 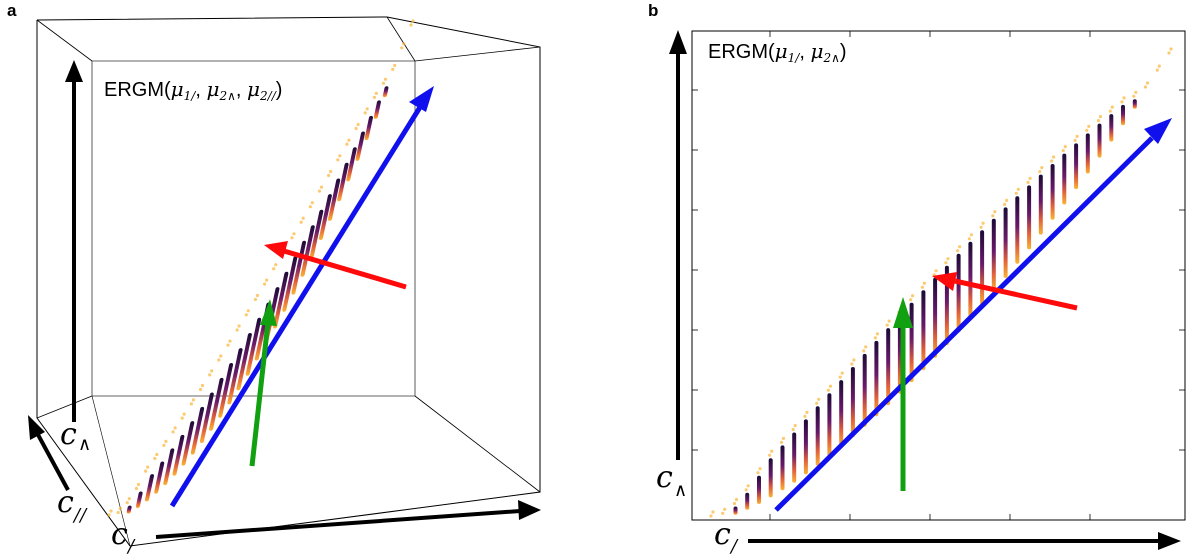 What do you see at coordinates (49, 453) in the screenshot?
I see `panel-a-axis-depth` at bounding box center [49, 453].